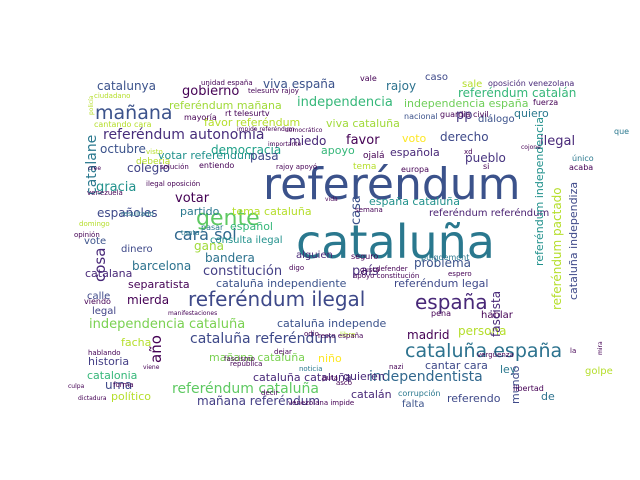  I want to click on cloud-word: ilegal oposición, so click(173, 184).